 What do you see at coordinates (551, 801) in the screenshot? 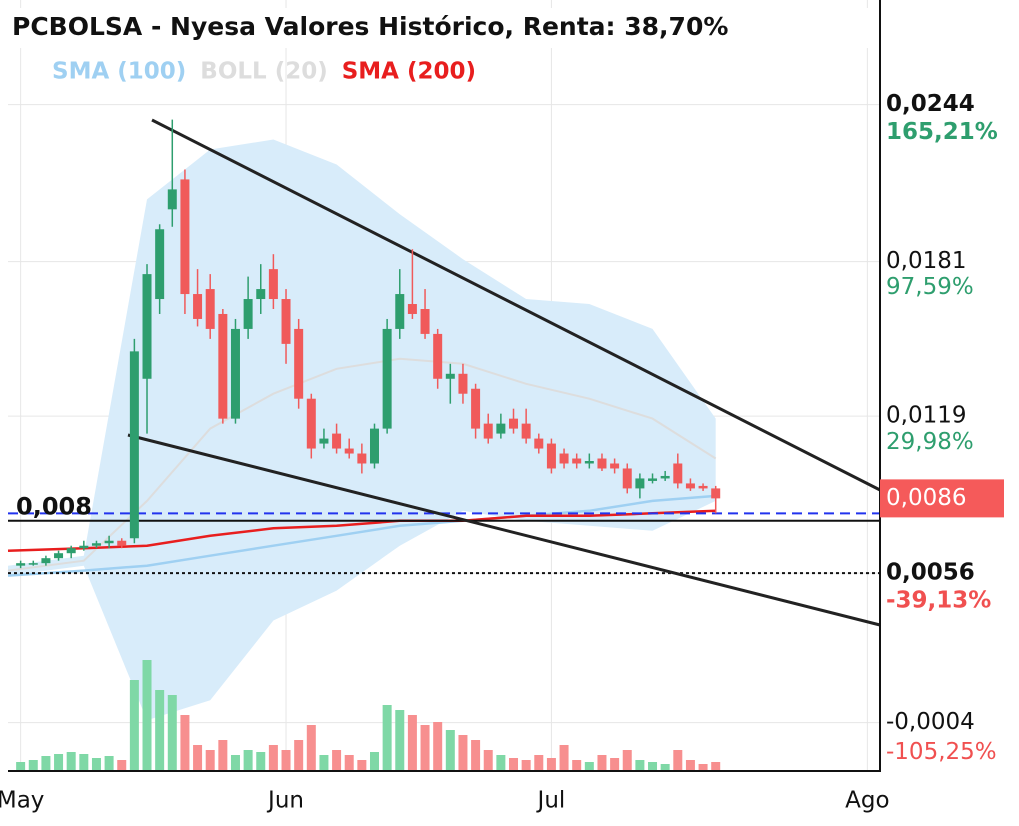
I see `x-tick-label: Jul` at bounding box center [551, 801].